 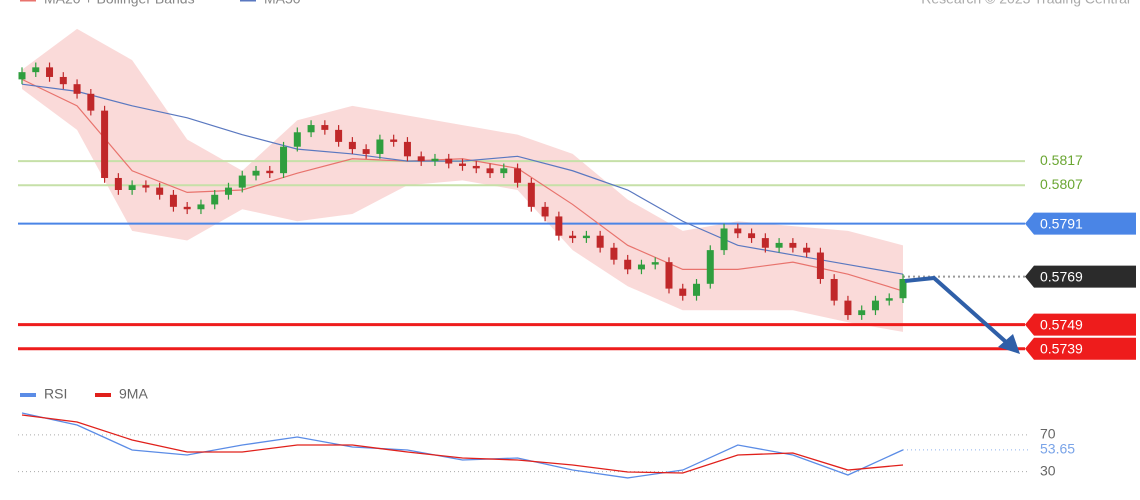 What do you see at coordinates (55, 394) in the screenshot?
I see `legend-label: RSI` at bounding box center [55, 394].